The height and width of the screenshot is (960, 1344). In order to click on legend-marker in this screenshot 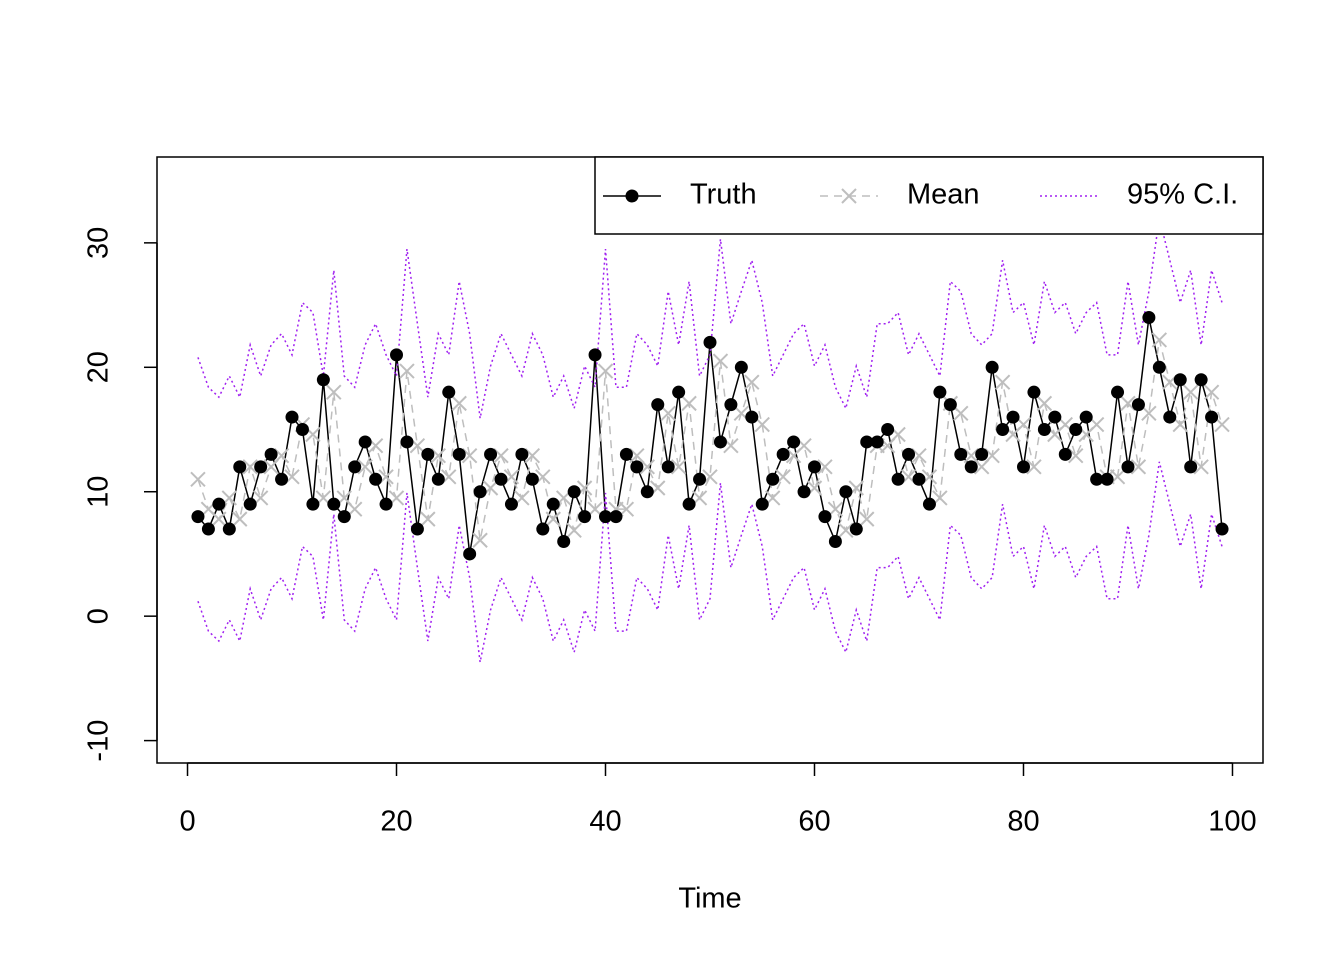, I will do `click(632, 196)`.